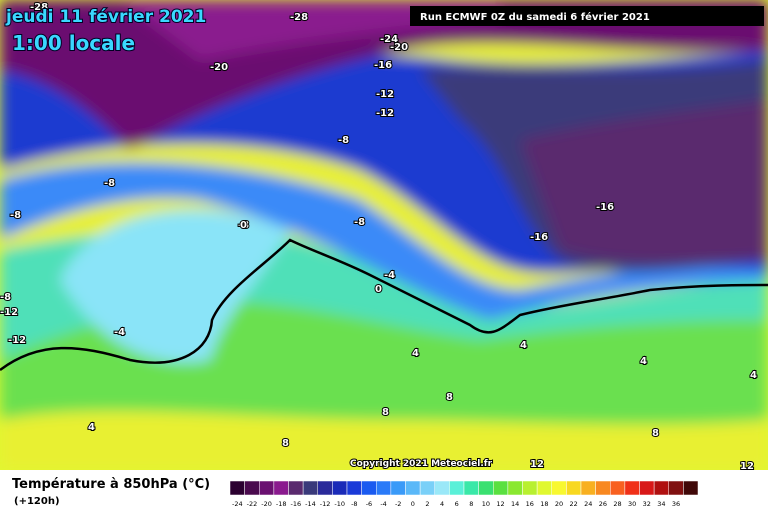 This screenshot has width=768, height=512. Describe the element at coordinates (413, 504) in the screenshot. I see `scale-label: 0` at that location.